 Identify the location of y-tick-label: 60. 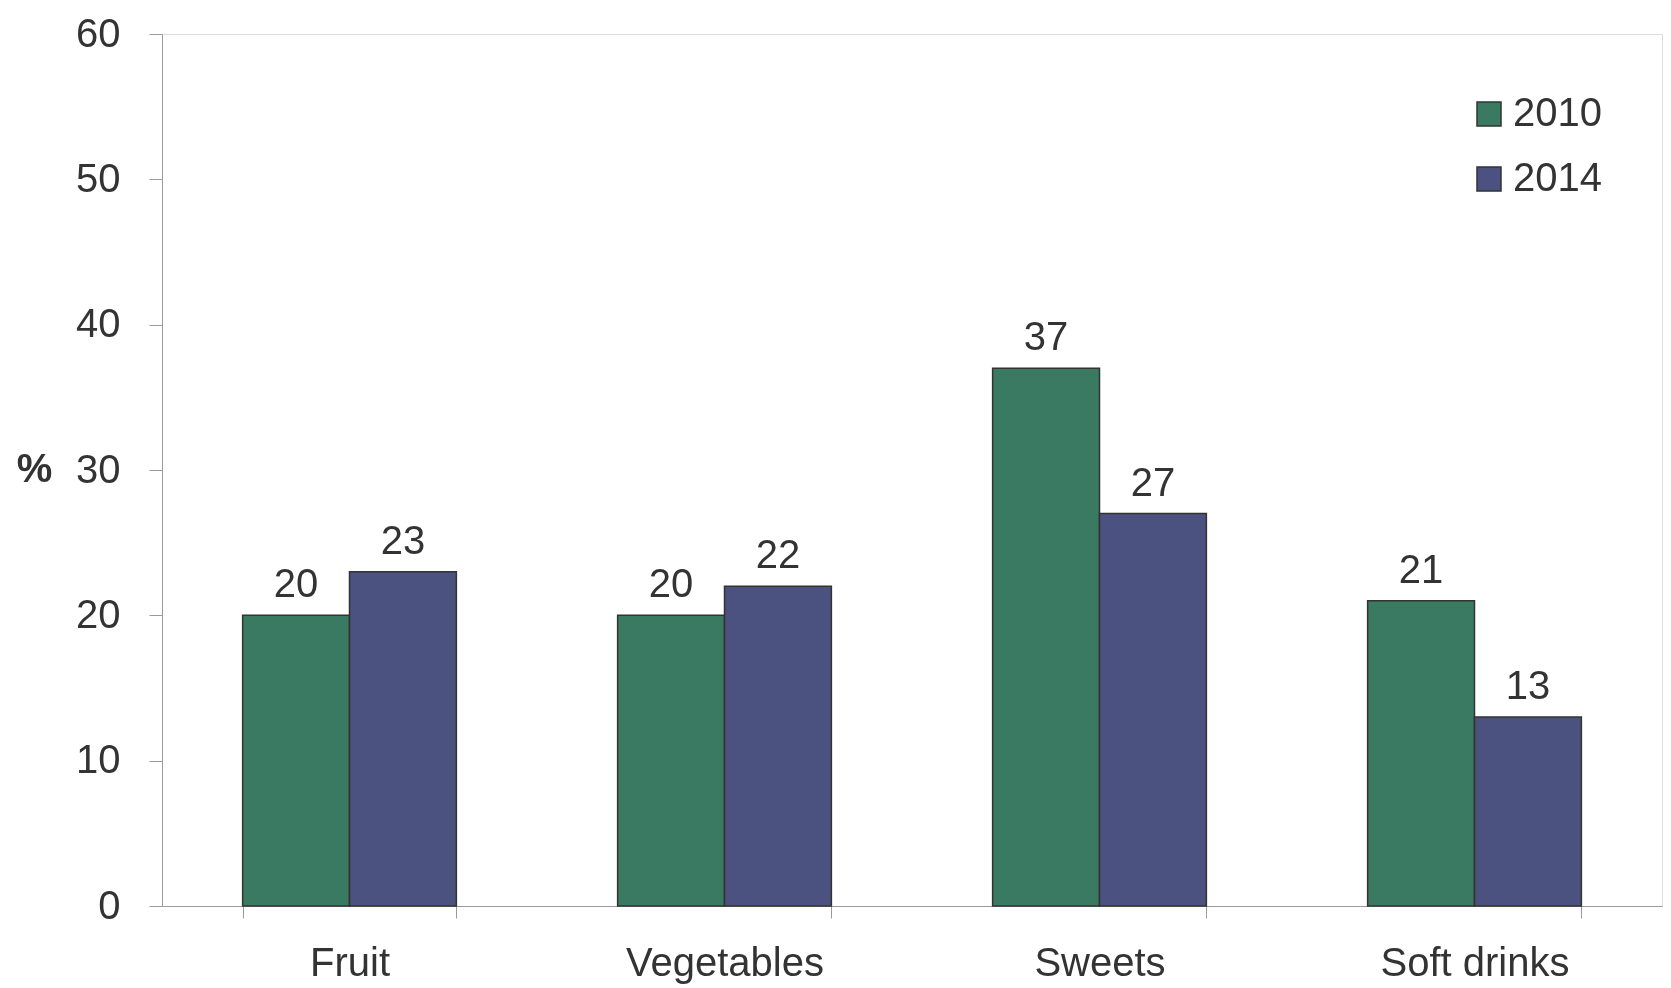
(98, 32).